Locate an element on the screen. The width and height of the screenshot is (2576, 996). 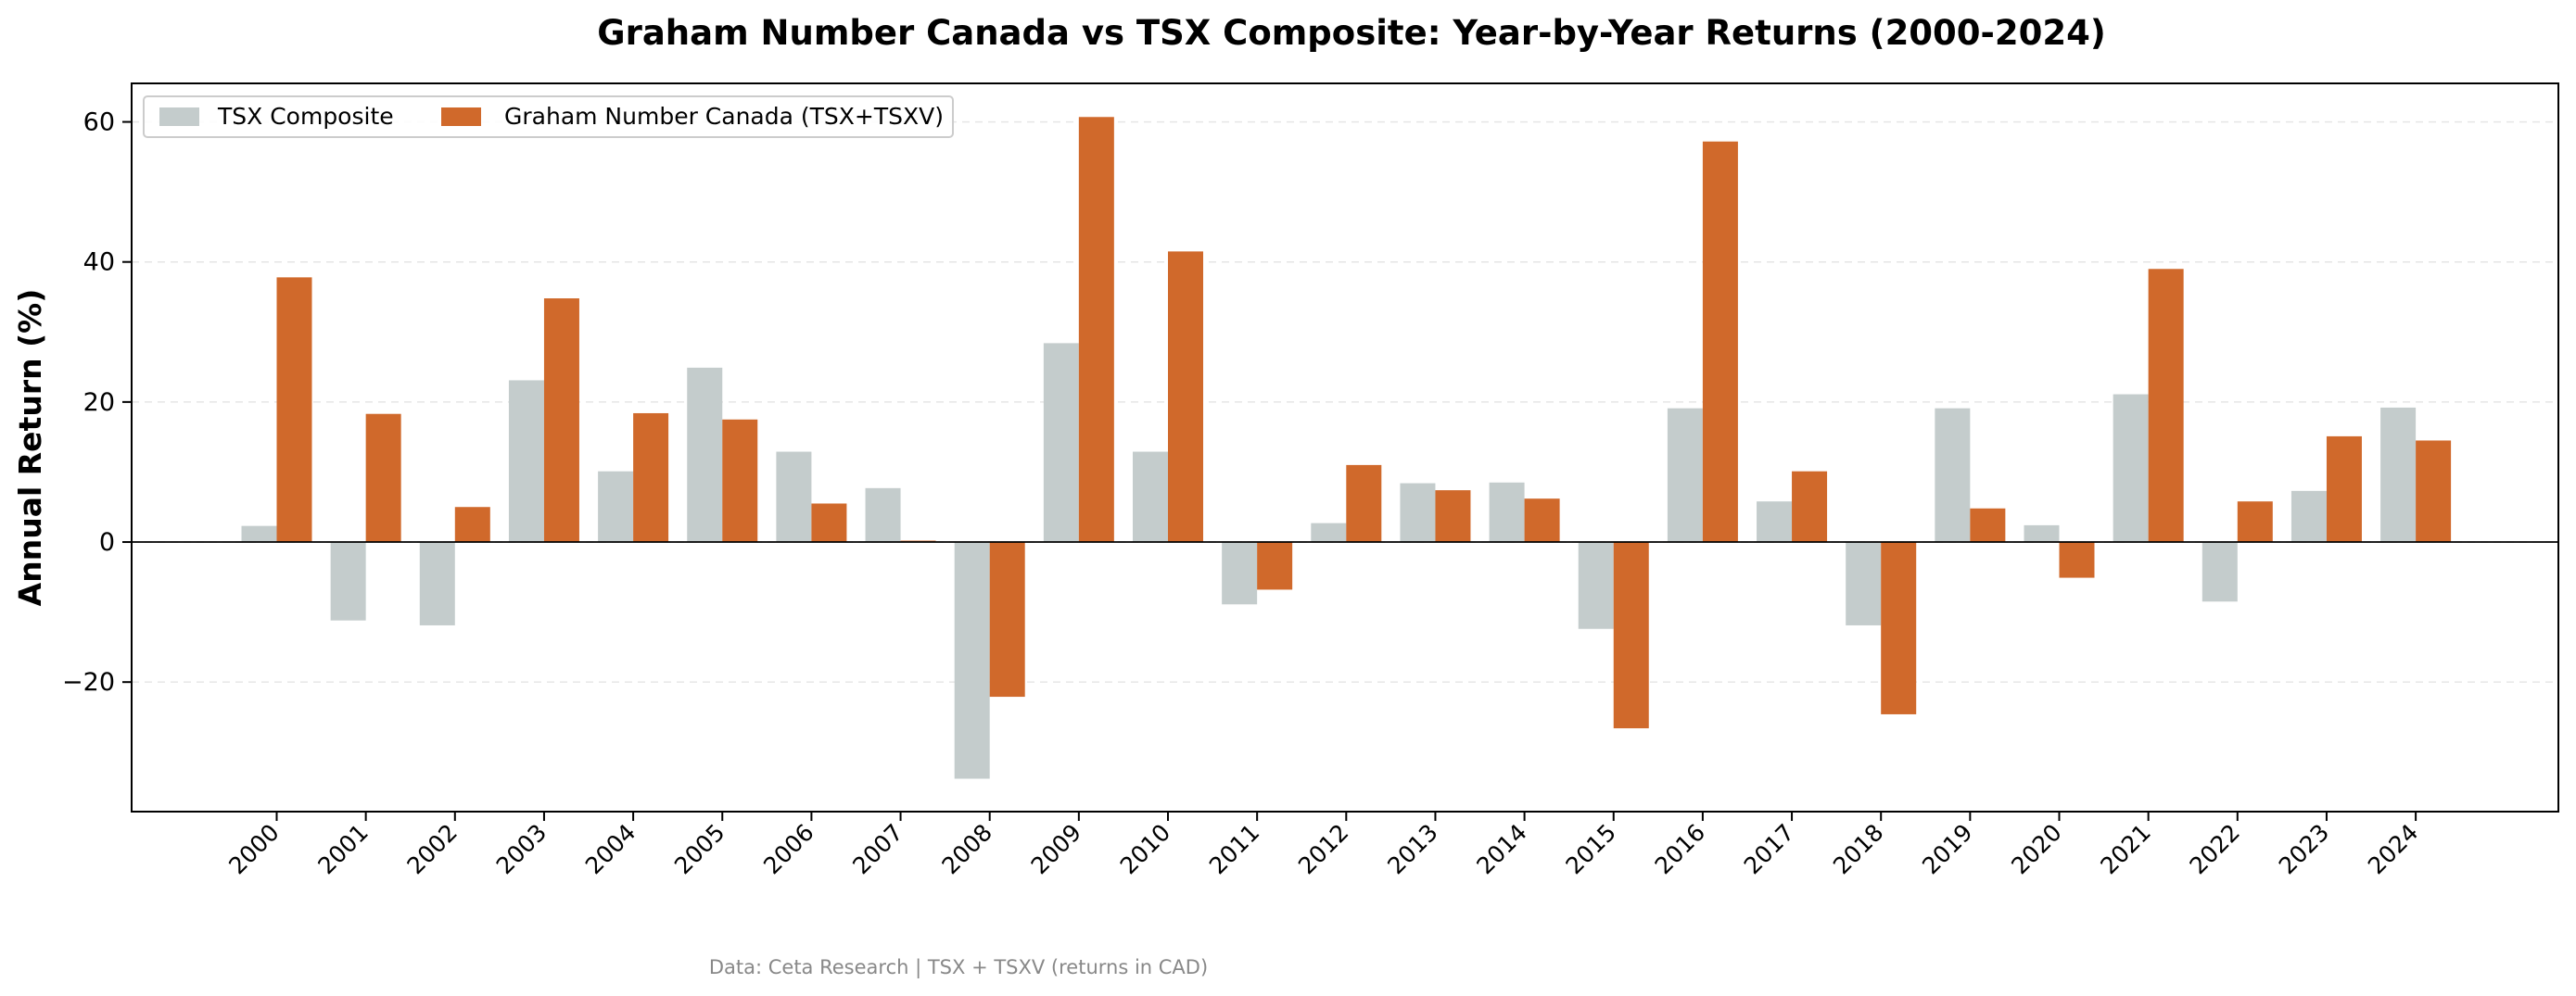
bar-tsx-2008 is located at coordinates (972, 661).